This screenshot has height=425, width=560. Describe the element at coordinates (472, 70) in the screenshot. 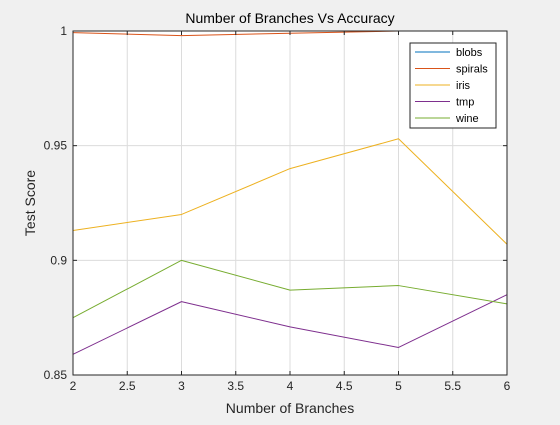

I see `legend-label-spirals: spirals` at that location.